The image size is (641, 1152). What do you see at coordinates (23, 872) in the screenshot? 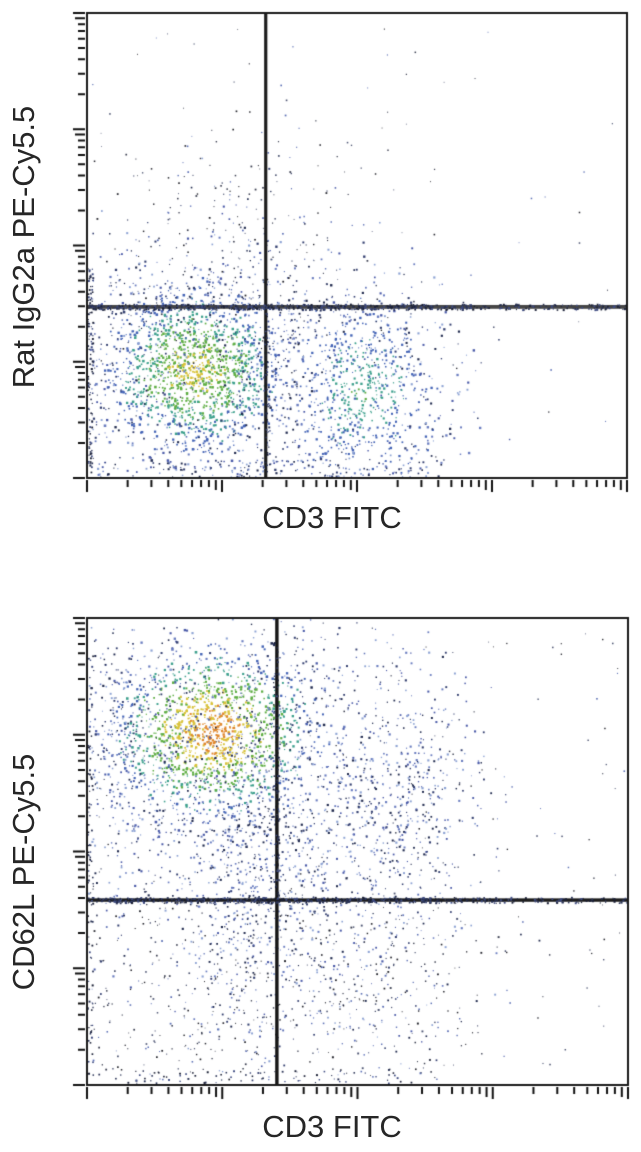
I see `bottom-plot-y-axis-label: CD62L PE-Cy5.5` at bounding box center [23, 872].